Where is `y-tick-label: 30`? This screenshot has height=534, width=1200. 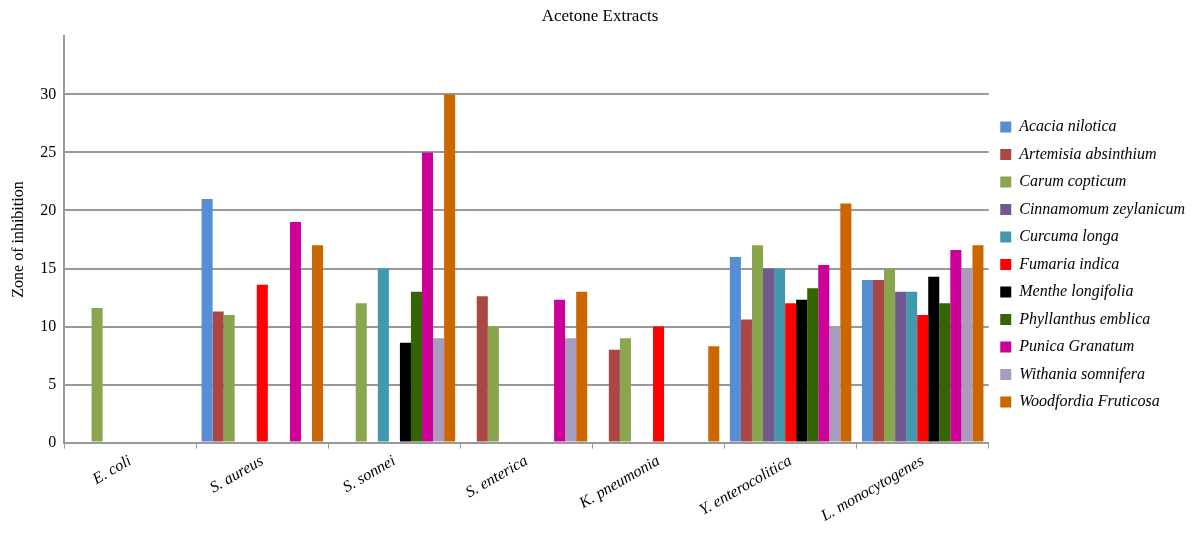
y-tick-label: 30 is located at coordinates (48, 93).